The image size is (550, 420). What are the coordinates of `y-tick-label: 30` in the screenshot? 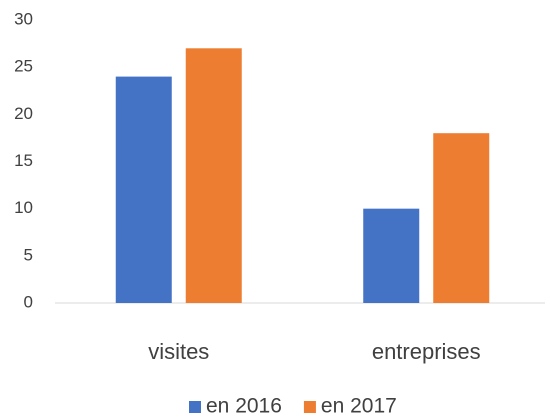 It's located at (23, 18).